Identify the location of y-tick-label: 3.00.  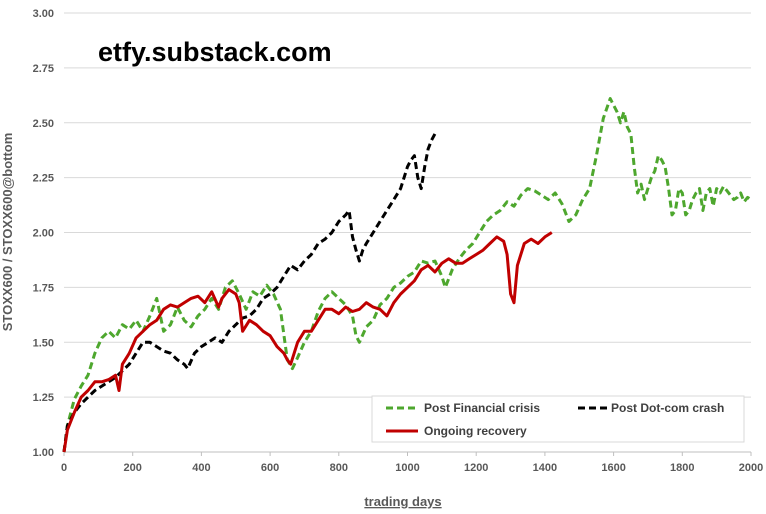
(43, 14).